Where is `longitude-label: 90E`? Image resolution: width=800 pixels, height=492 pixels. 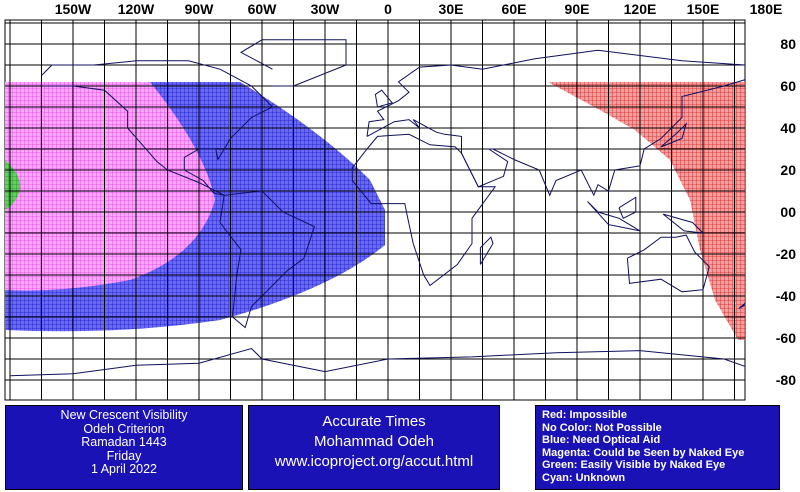 longitude-label: 90E is located at coordinates (577, 9).